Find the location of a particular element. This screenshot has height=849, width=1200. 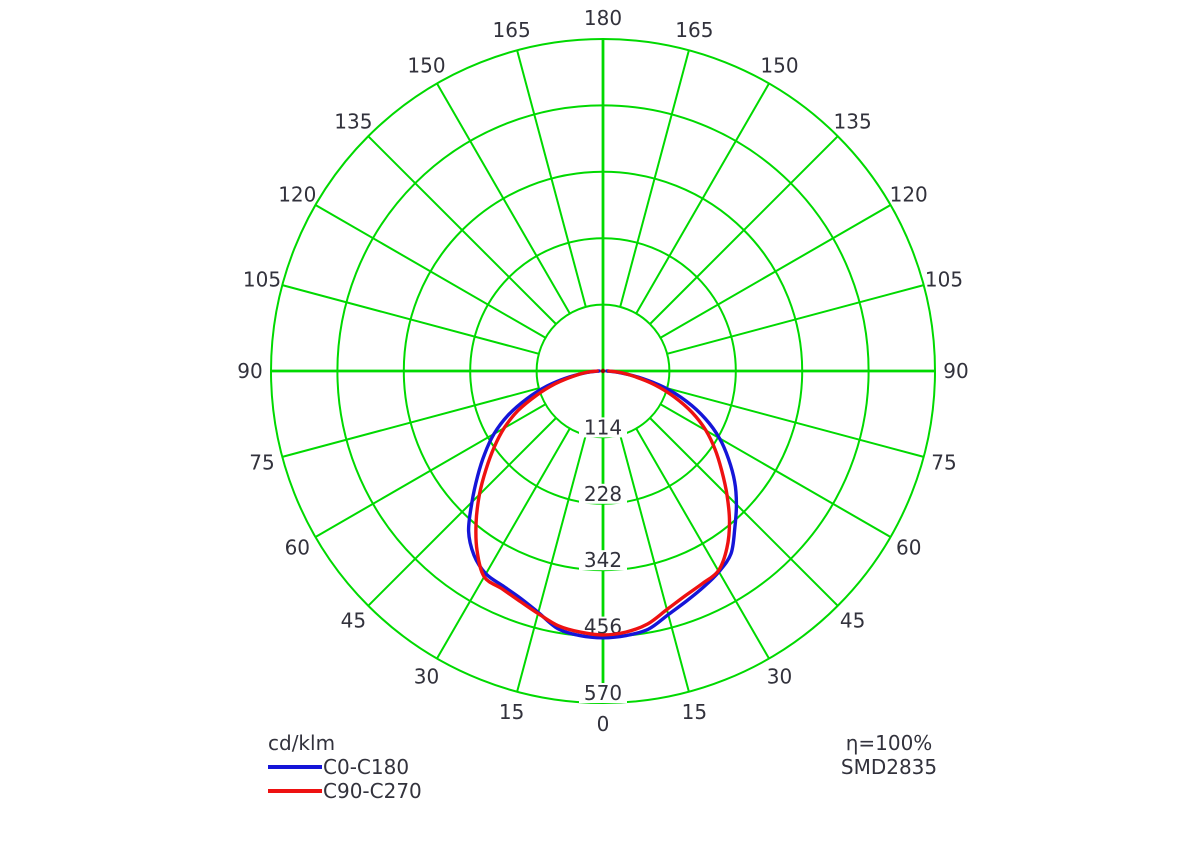

annotation-block: η=100% SMD2835 is located at coordinates (889, 755).